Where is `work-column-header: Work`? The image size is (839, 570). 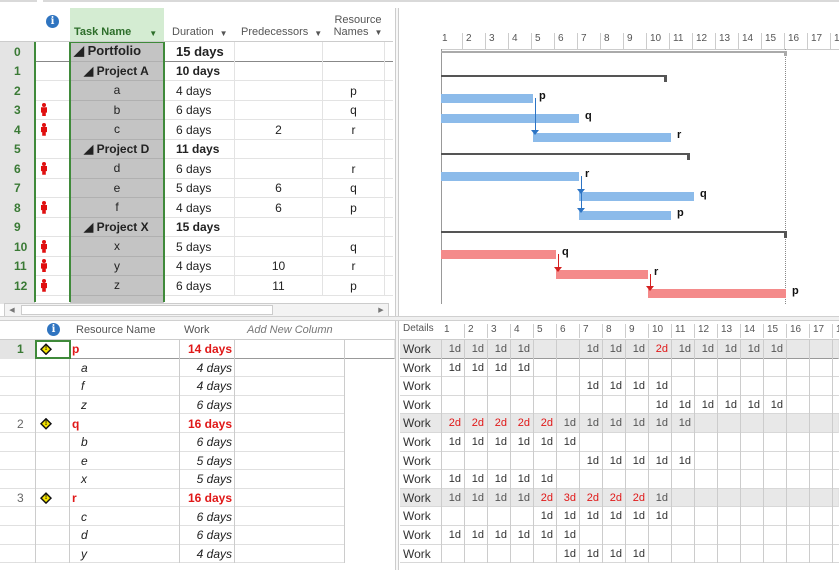
work-column-header: Work is located at coordinates (197, 330).